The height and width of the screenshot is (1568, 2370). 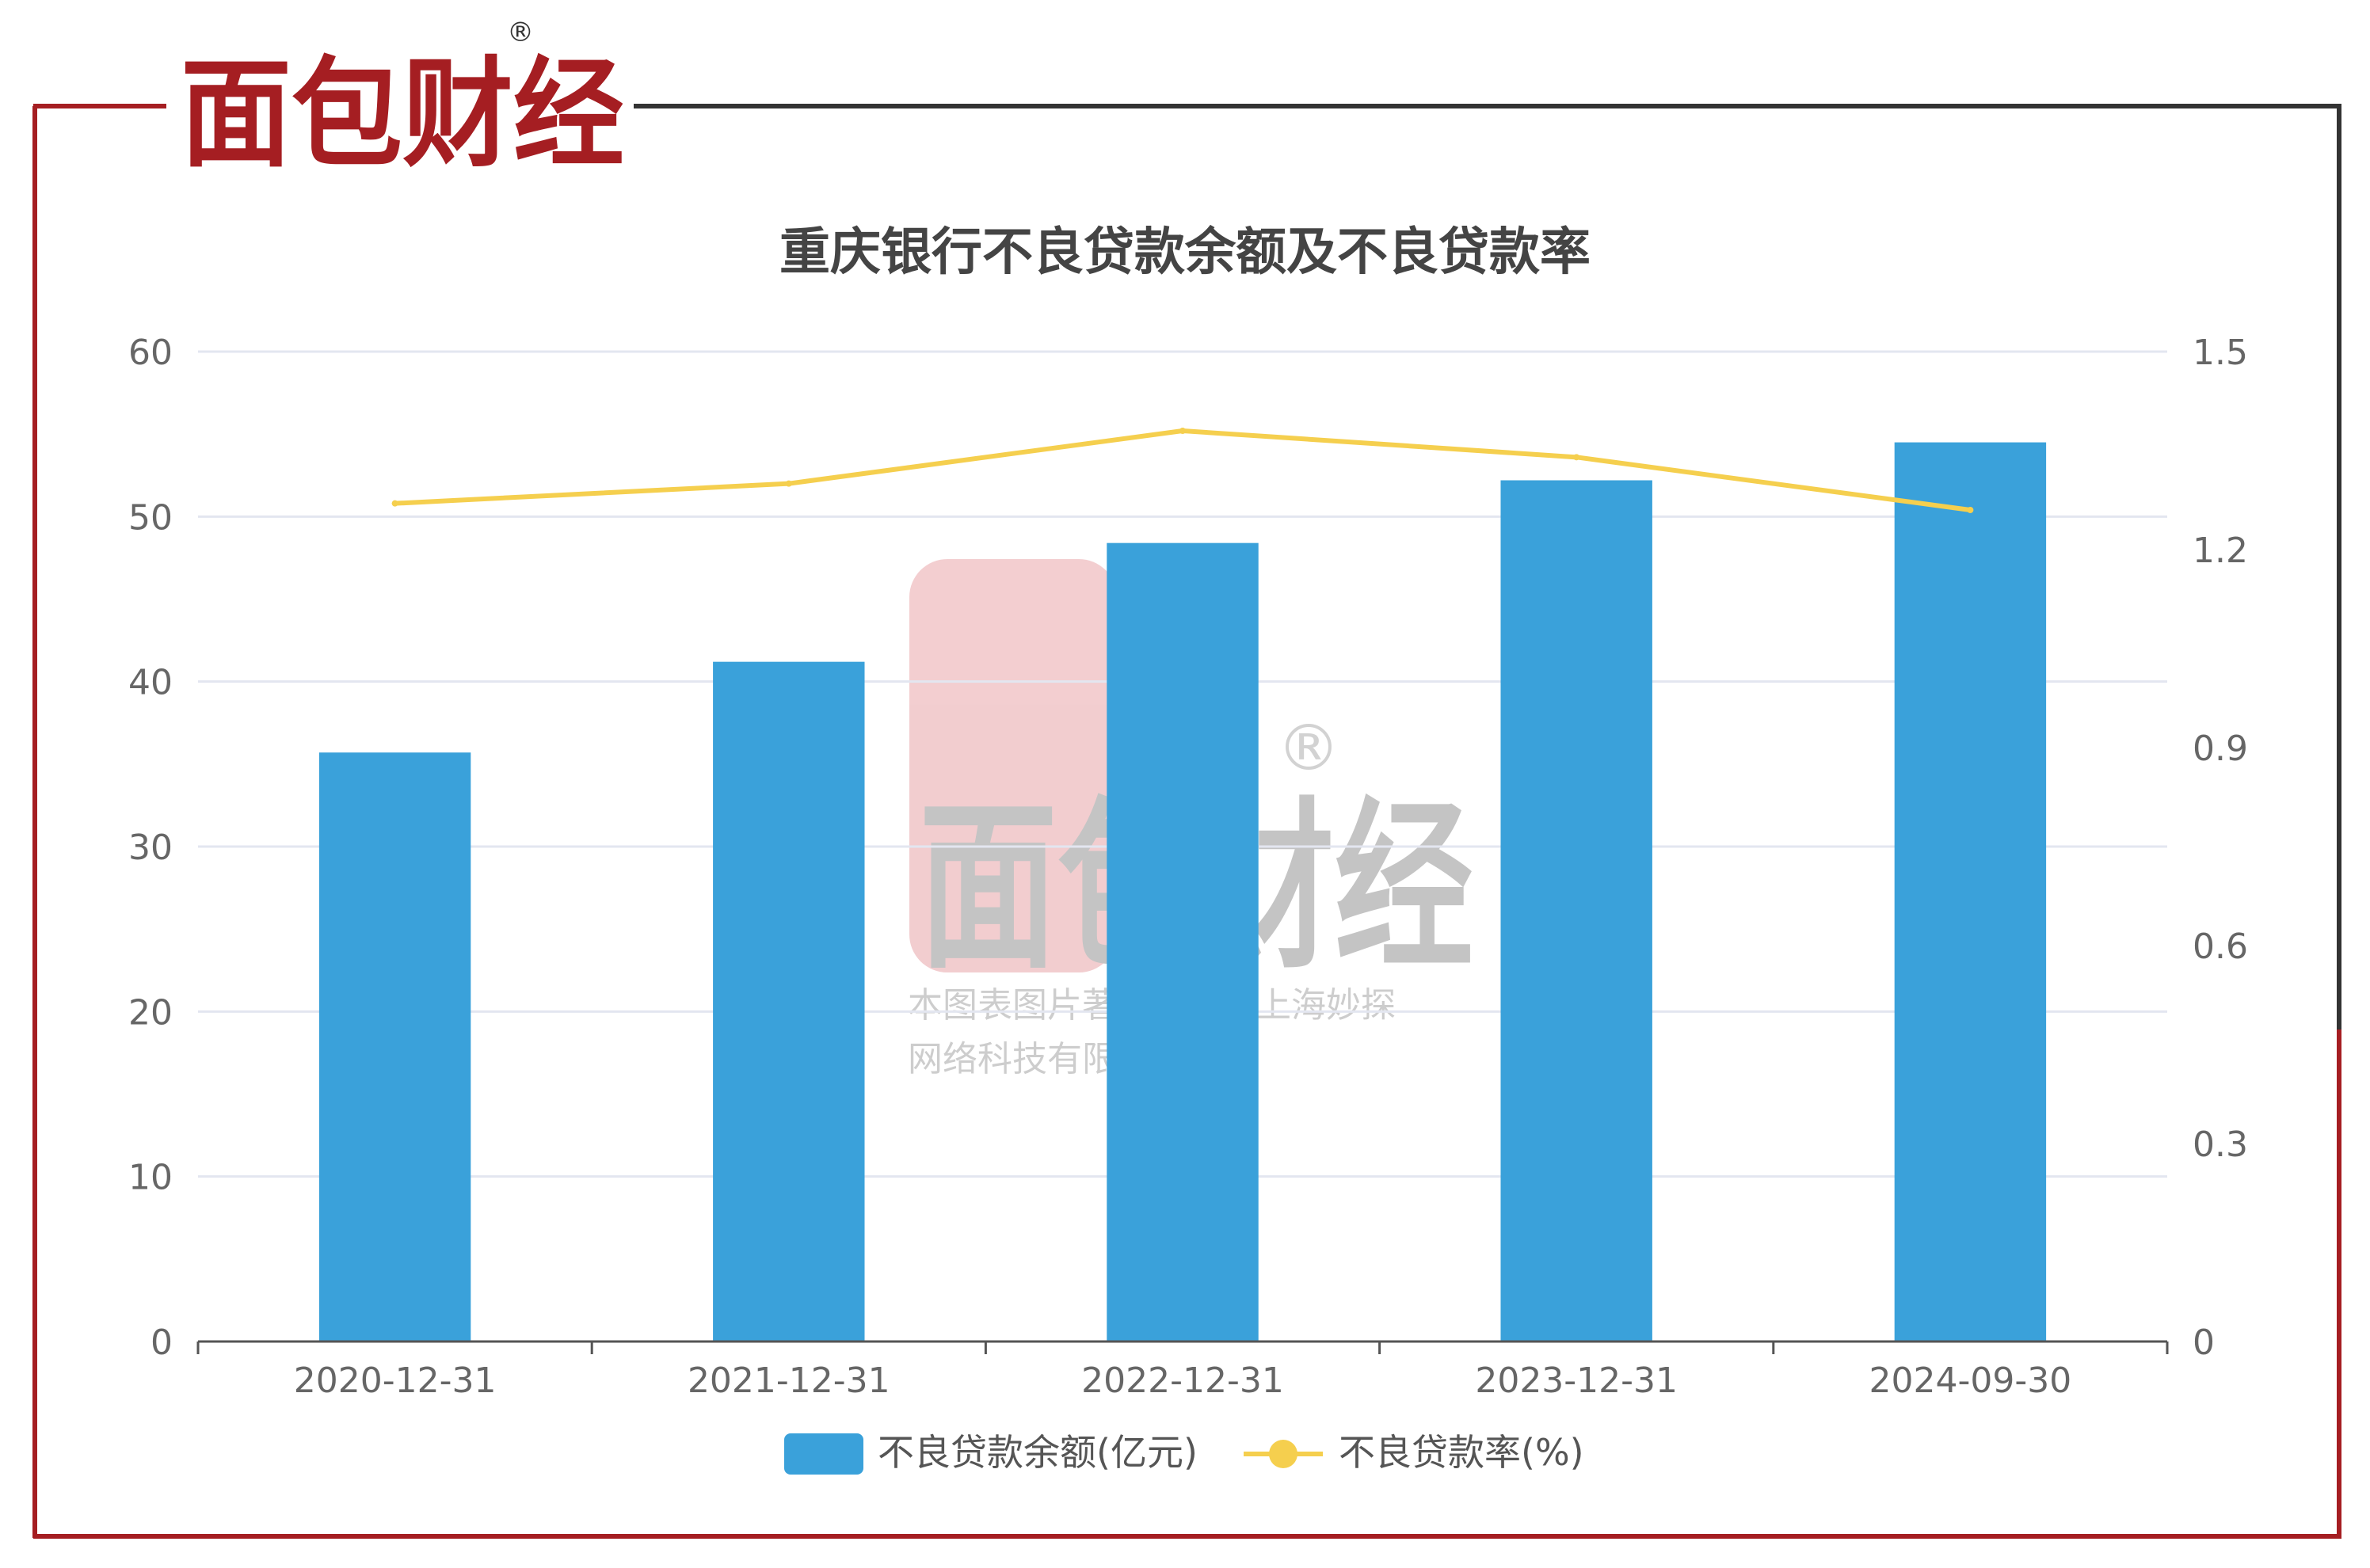 What do you see at coordinates (150, 683) in the screenshot?
I see `y-left-tick-label: 40` at bounding box center [150, 683].